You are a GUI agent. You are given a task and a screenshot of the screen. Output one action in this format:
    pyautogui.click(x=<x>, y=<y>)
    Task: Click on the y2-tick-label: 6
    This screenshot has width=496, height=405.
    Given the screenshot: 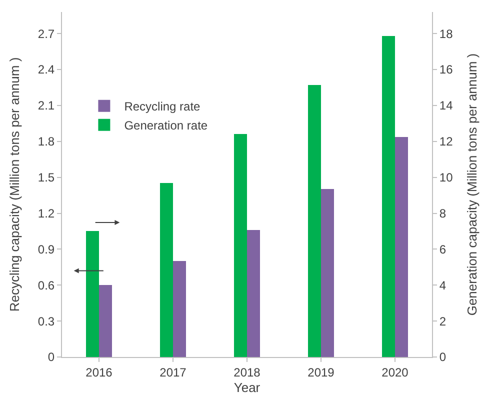 What is the action you would take?
    pyautogui.click(x=442, y=249)
    